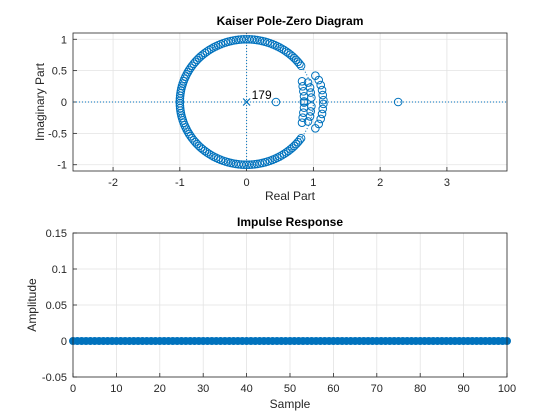  What do you see at coordinates (180, 183) in the screenshot?
I see `pz-x-tick-label: -1` at bounding box center [180, 183].